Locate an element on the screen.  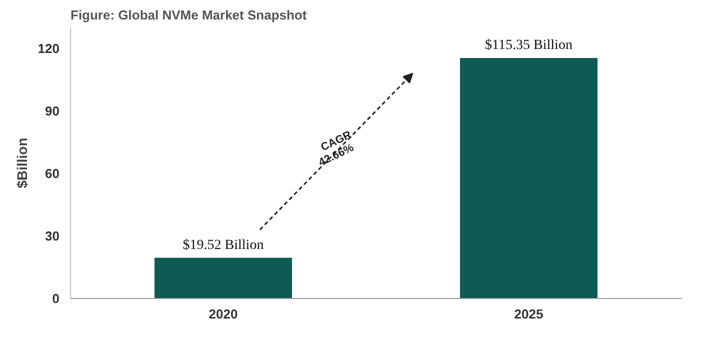
y-tick-label: 60 is located at coordinates (52, 173).